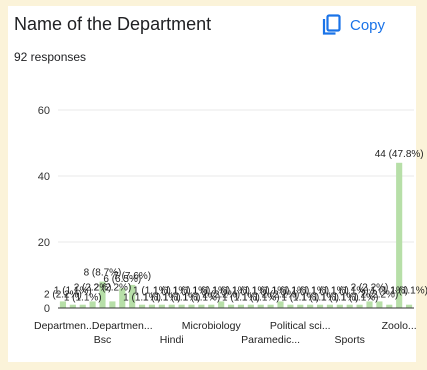 This screenshot has height=370, width=427. I want to click on x-tick-label: Sports, so click(350, 340).